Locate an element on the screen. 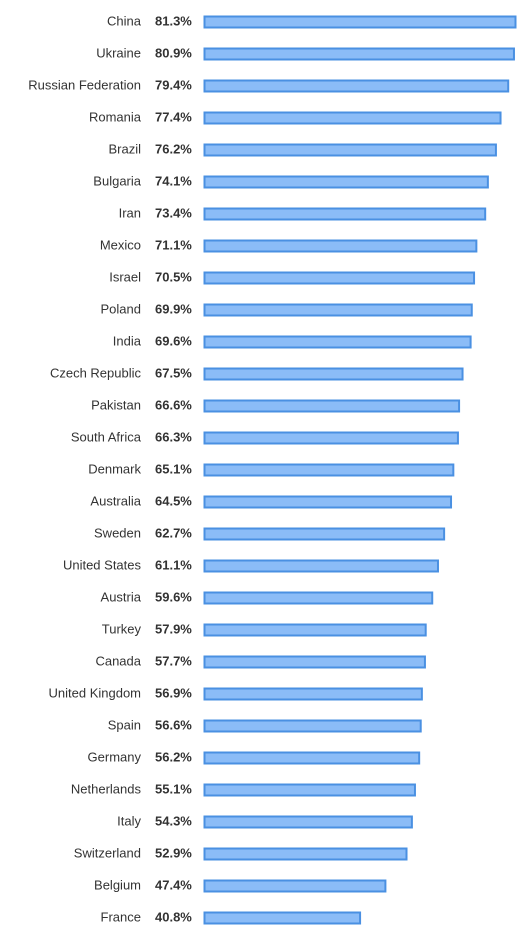  category-label: Pakistan is located at coordinates (116, 404).